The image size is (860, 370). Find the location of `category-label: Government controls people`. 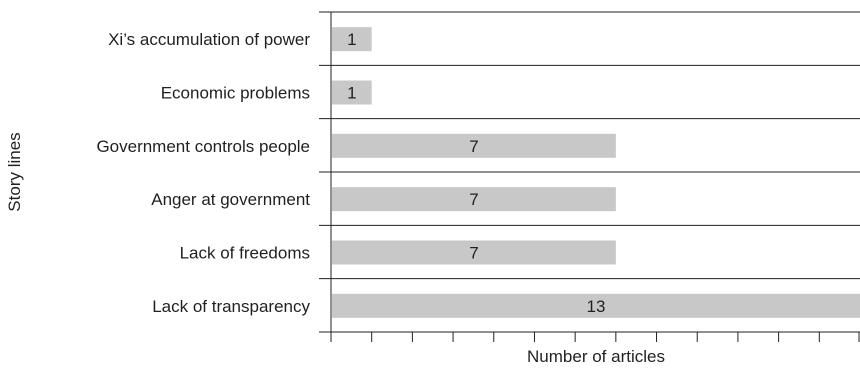

category-label: Government controls people is located at coordinates (203, 146).